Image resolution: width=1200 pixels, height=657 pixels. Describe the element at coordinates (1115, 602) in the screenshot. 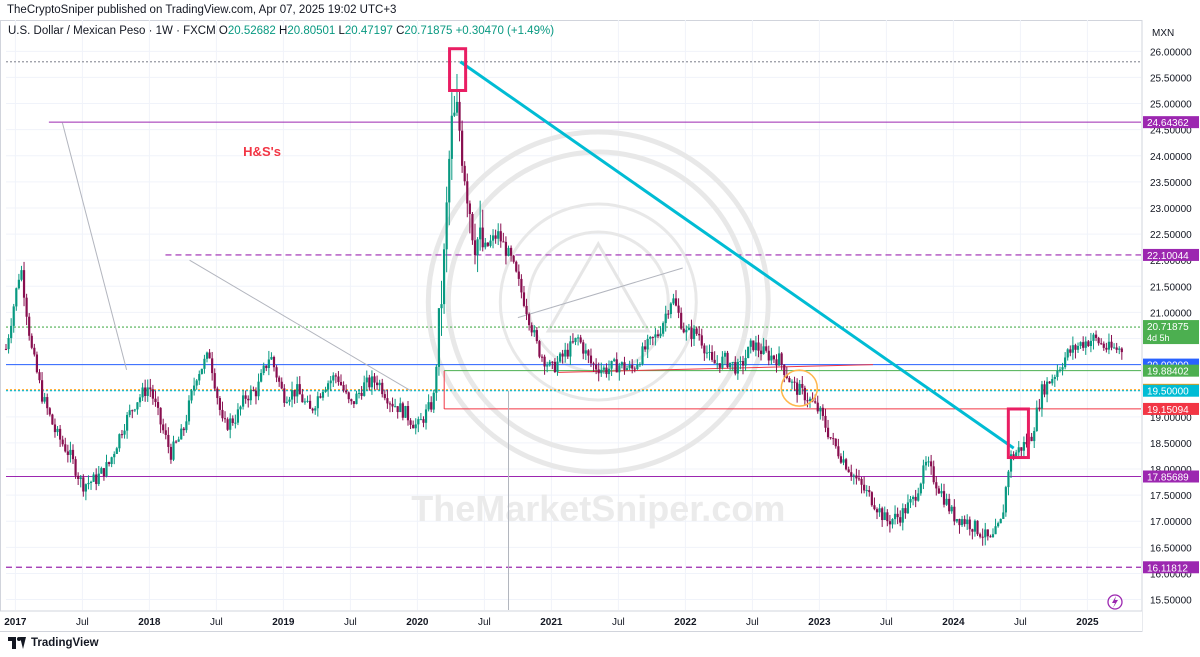

I see `lightning-icon` at that location.